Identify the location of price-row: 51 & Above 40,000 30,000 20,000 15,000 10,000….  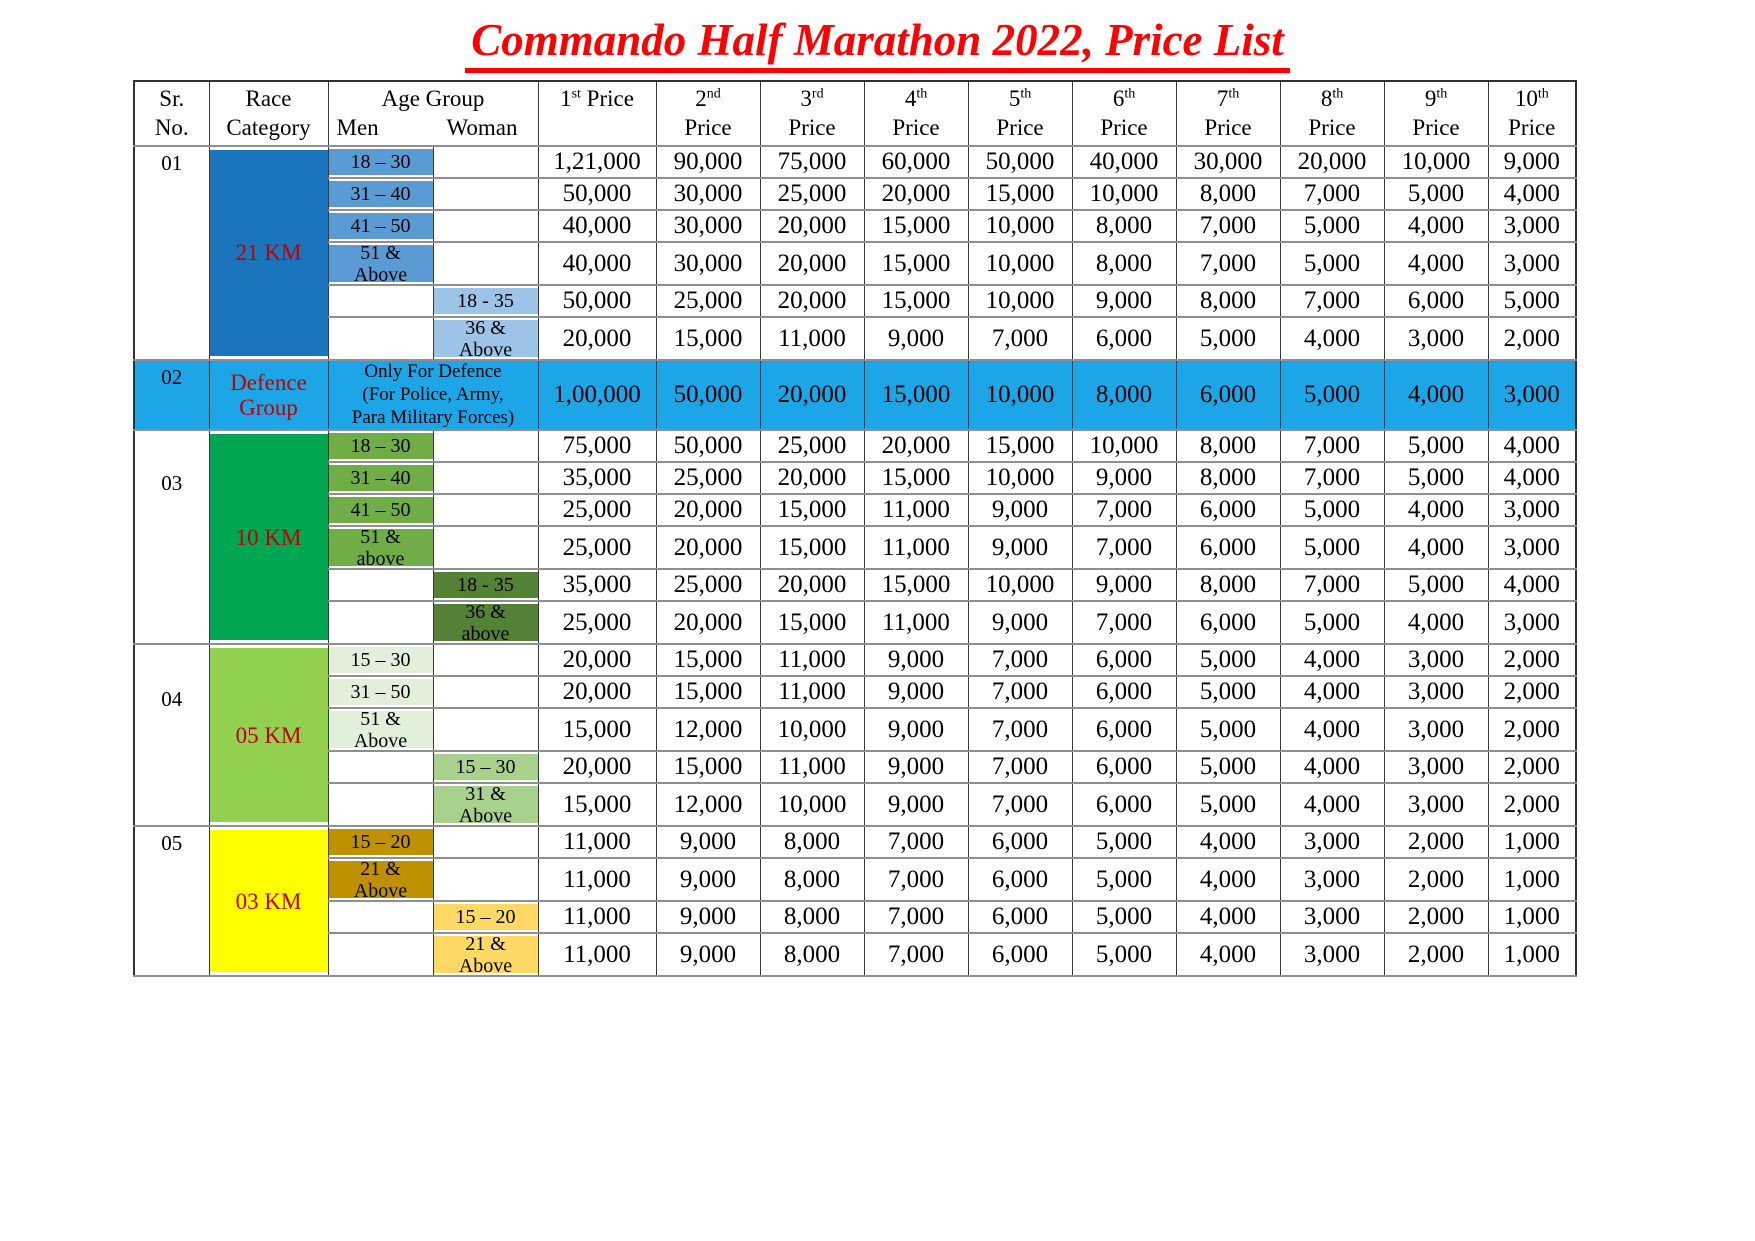
(855, 263).